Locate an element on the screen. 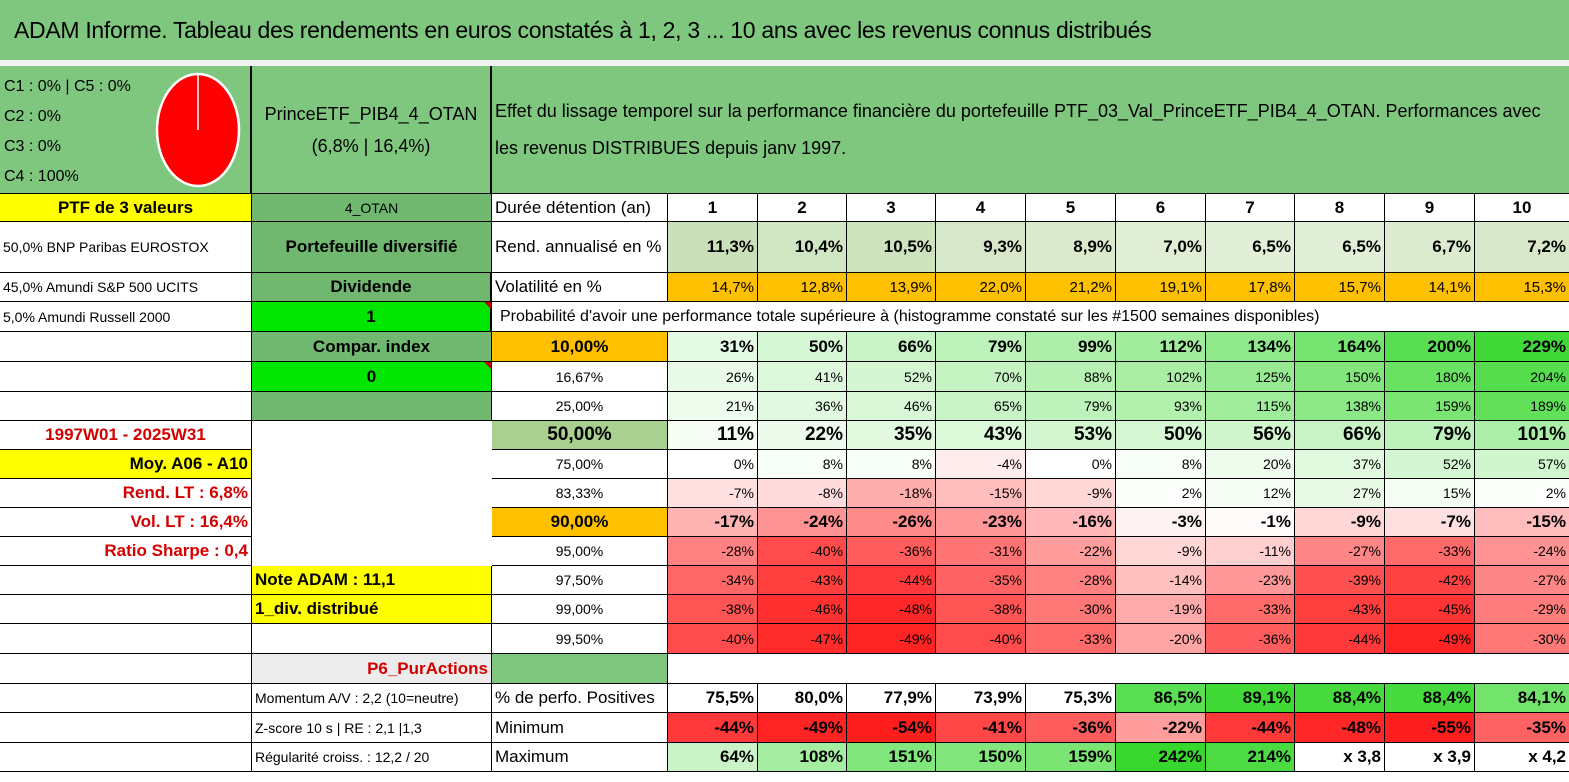 Image resolution: width=1569 pixels, height=782 pixels. vol-value: 14,1% is located at coordinates (1430, 287).